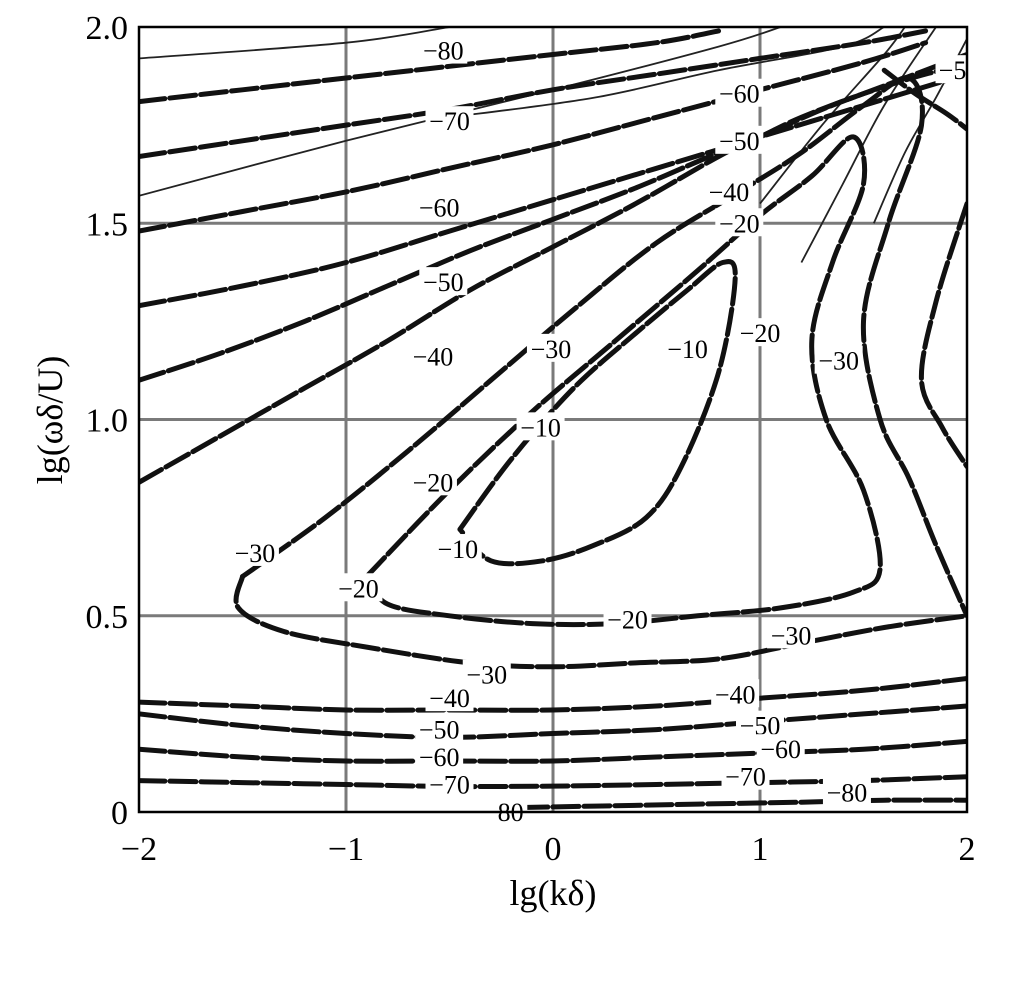 The image size is (1010, 991). I want to click on y-tick-label: 0.5, so click(107, 617).